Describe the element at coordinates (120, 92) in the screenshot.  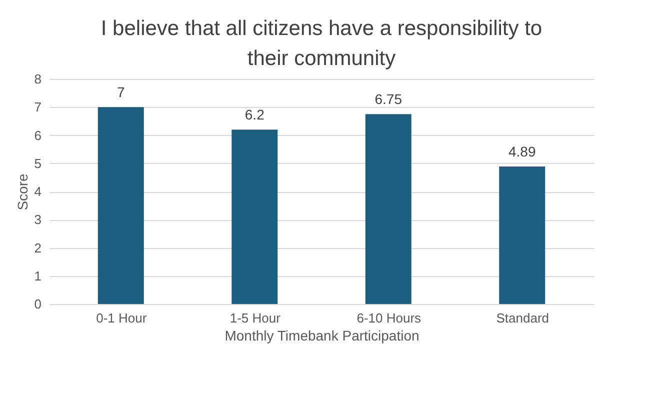
I see `data-label: 7` at that location.